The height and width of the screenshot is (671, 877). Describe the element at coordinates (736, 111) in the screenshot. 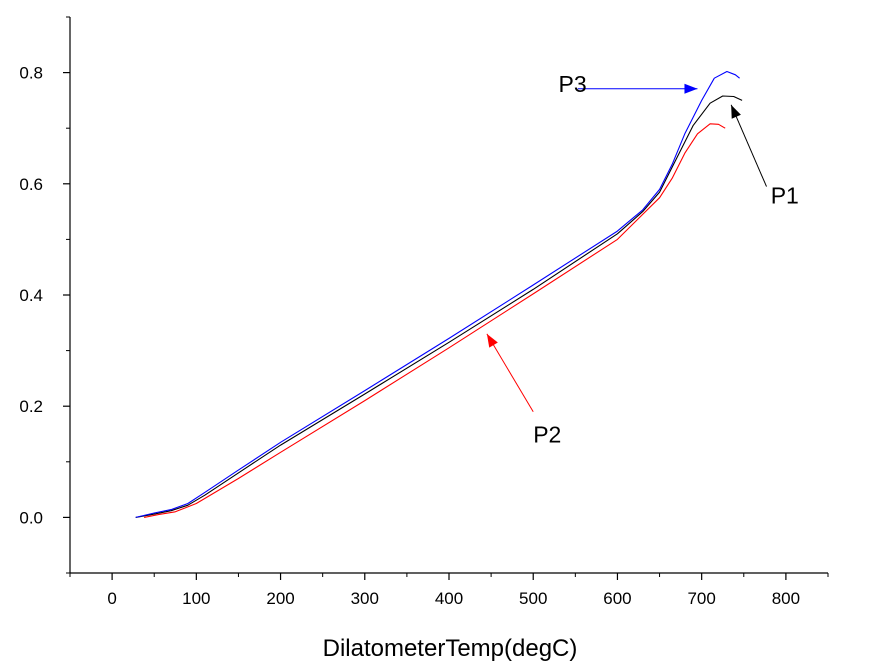

I see `annotation-arrowhead-p1` at that location.